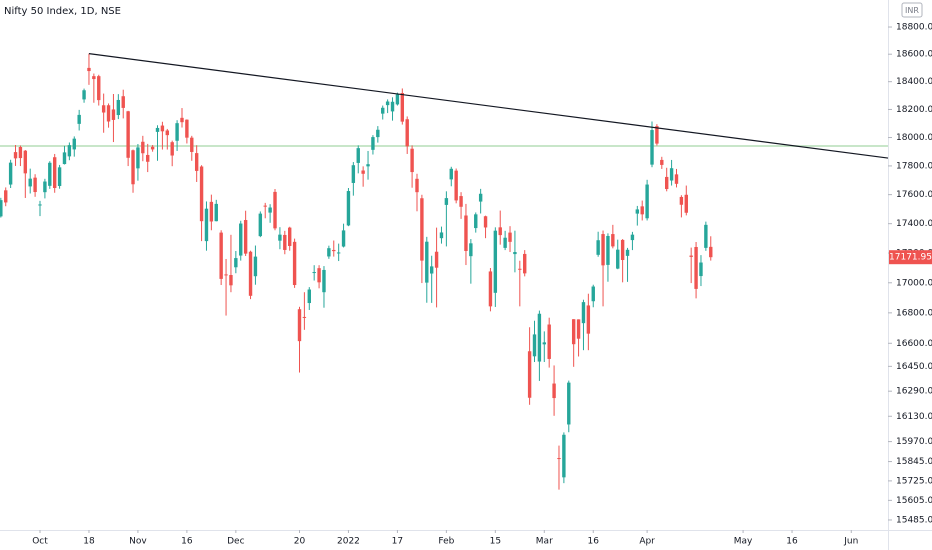 The image size is (932, 550). What do you see at coordinates (914, 392) in the screenshot?
I see `y-tick-label: 16290.00` at bounding box center [914, 392].